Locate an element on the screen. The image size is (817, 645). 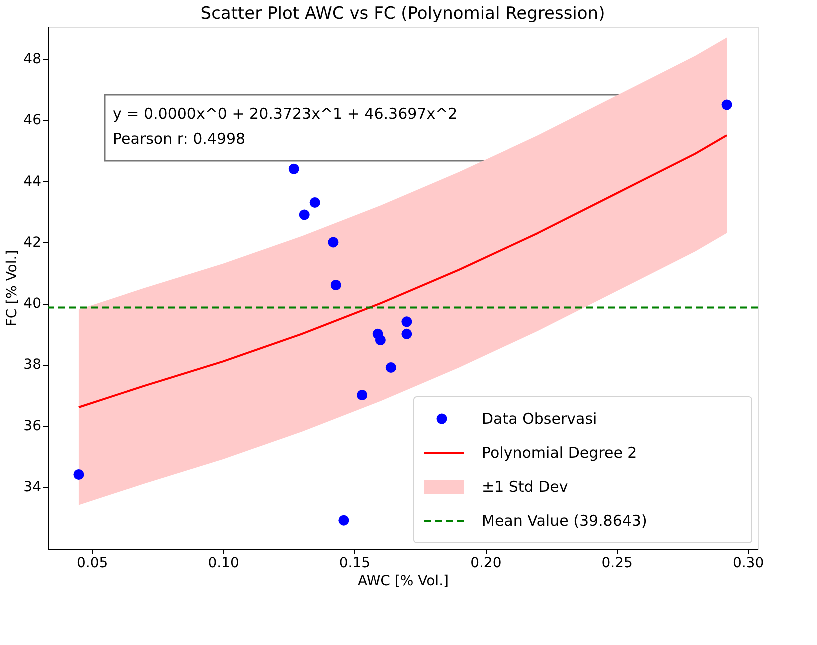
x-tick-label: 0.25 is located at coordinates (617, 564).